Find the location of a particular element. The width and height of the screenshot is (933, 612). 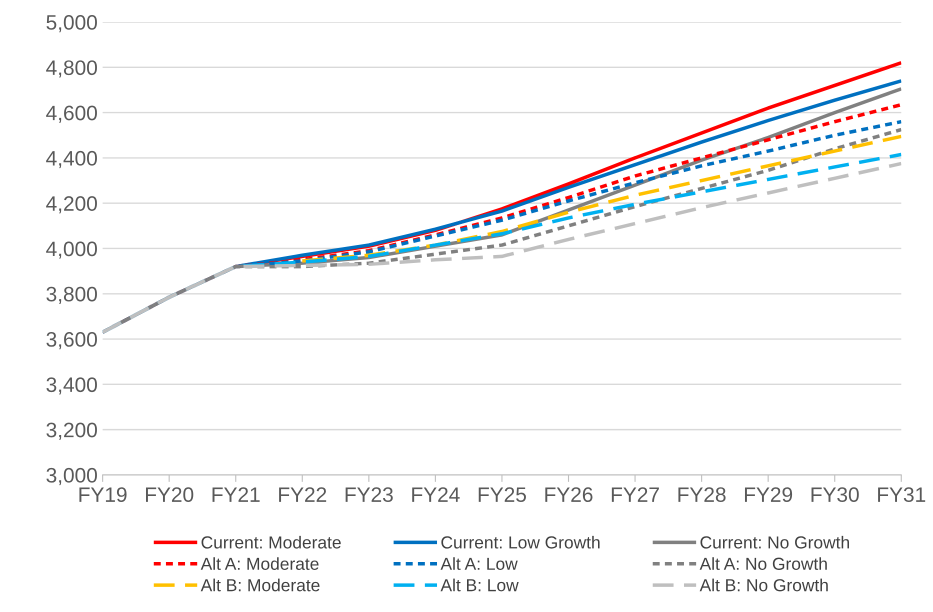

legend-label: Current: Moderate is located at coordinates (271, 542).